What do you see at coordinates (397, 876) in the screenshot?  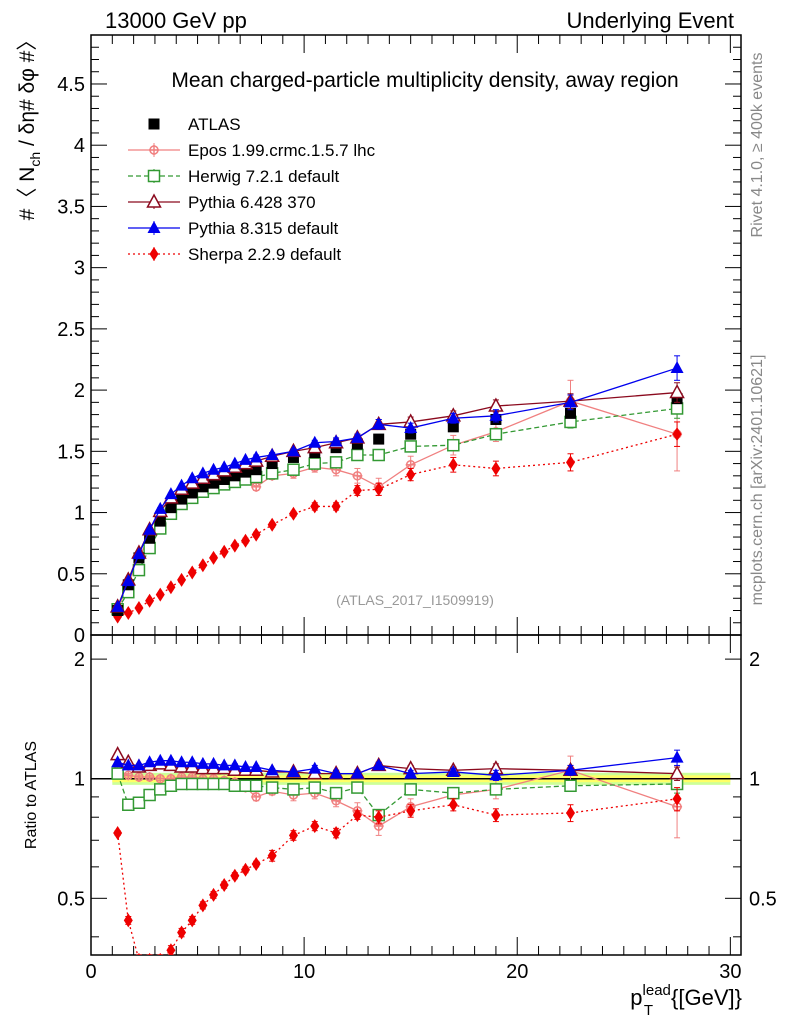 I see `ratio-line-sherpa` at bounding box center [397, 876].